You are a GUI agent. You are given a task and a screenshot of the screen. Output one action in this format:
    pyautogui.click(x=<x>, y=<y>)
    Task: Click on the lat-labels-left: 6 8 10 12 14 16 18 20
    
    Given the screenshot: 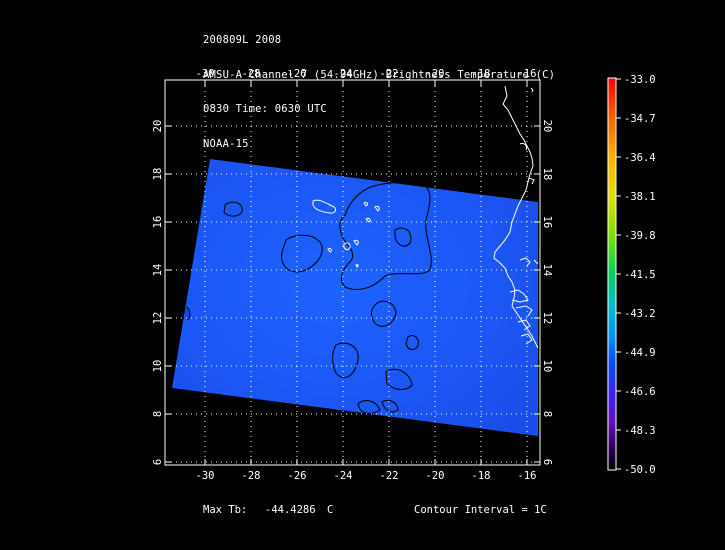 What is the action you would take?
    pyautogui.click(x=158, y=292)
    